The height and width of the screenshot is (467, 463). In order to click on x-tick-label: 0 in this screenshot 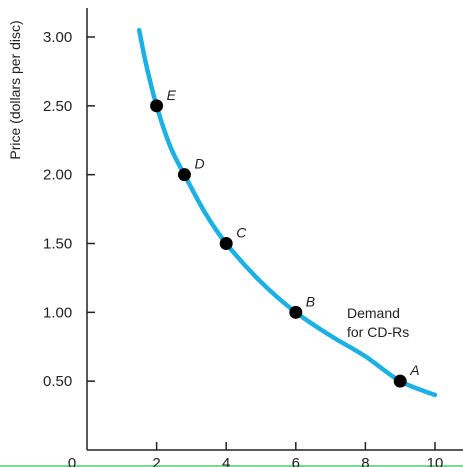, I will do `click(72, 461)`.